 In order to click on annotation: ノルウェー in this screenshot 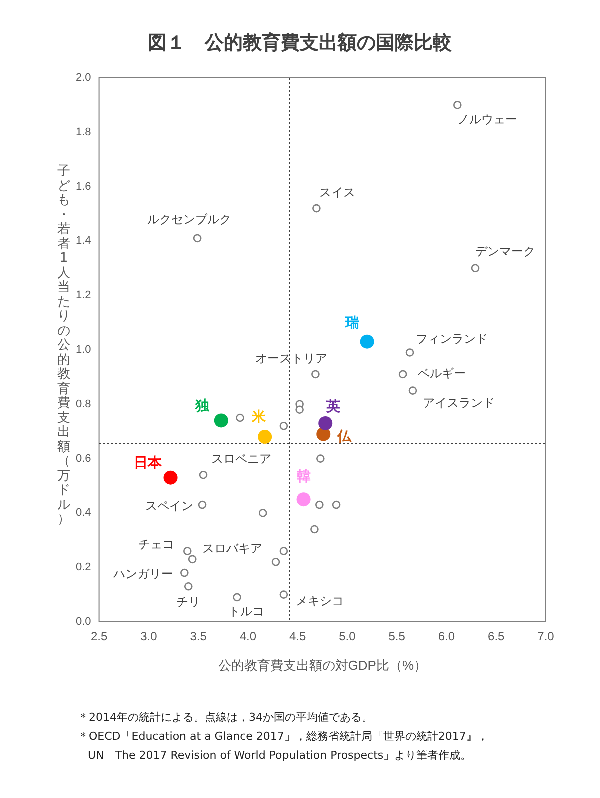, I will do `click(488, 119)`.